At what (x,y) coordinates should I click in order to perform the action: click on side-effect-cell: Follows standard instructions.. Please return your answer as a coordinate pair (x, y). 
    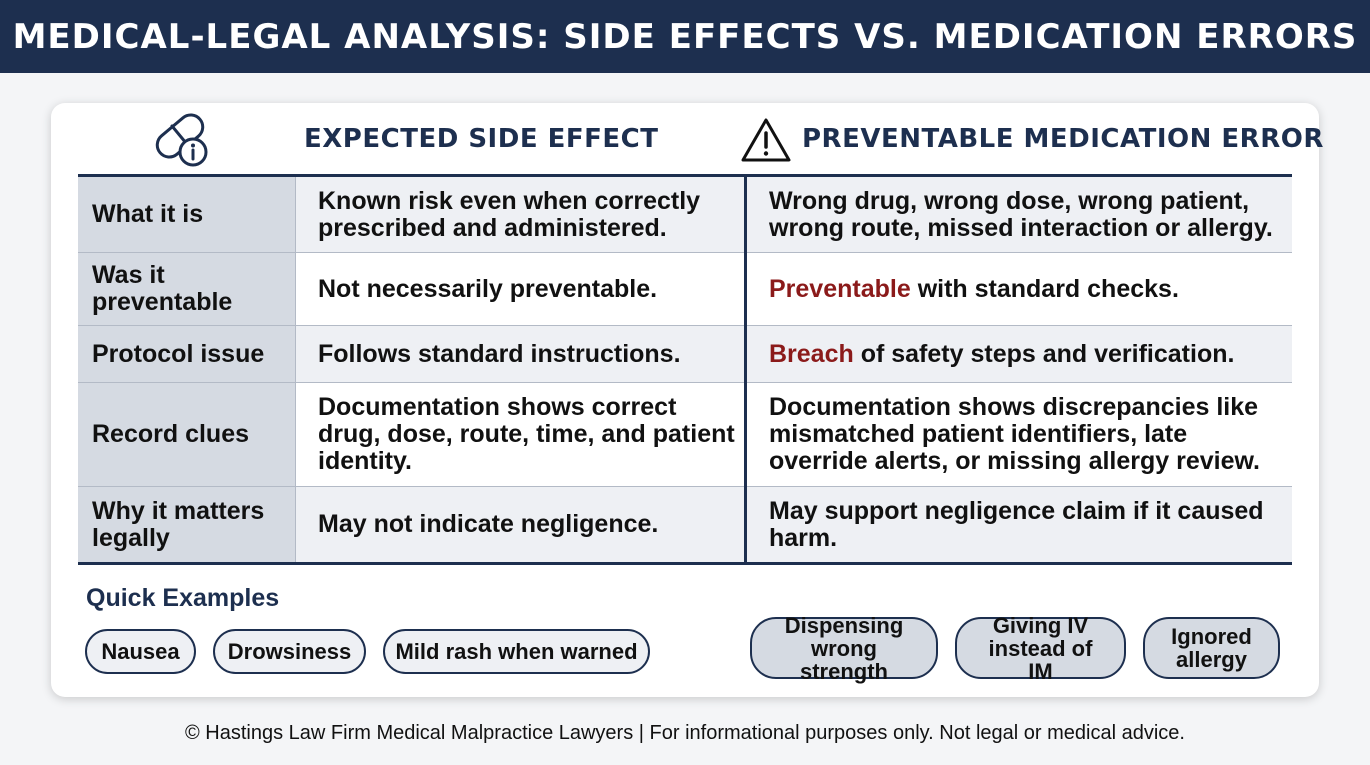
    Looking at the image, I should click on (521, 354).